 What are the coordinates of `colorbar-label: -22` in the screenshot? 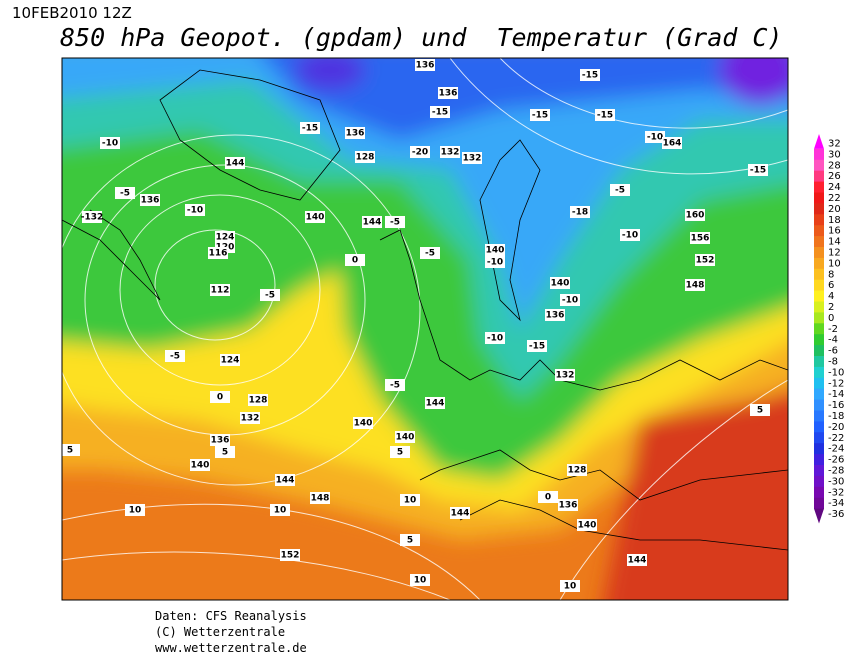 It's located at (836, 438).